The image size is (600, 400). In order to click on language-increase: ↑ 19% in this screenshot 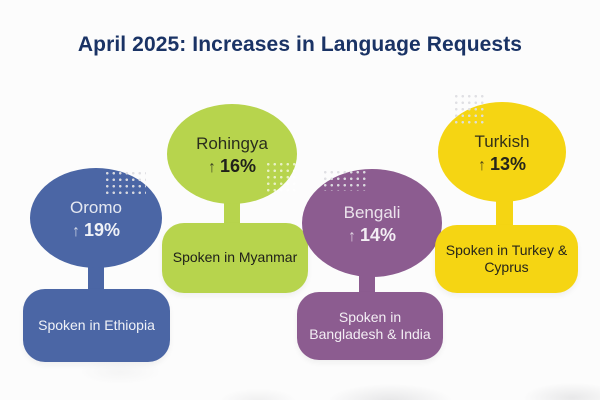, I will do `click(96, 231)`.